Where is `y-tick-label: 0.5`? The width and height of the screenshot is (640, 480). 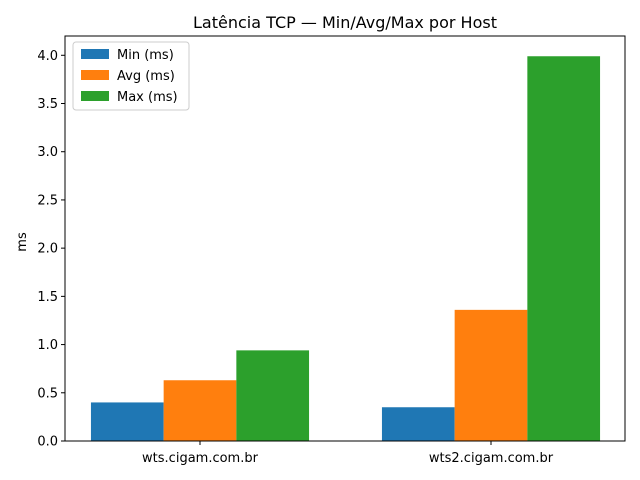 y-tick-label: 0.5 is located at coordinates (47, 393).